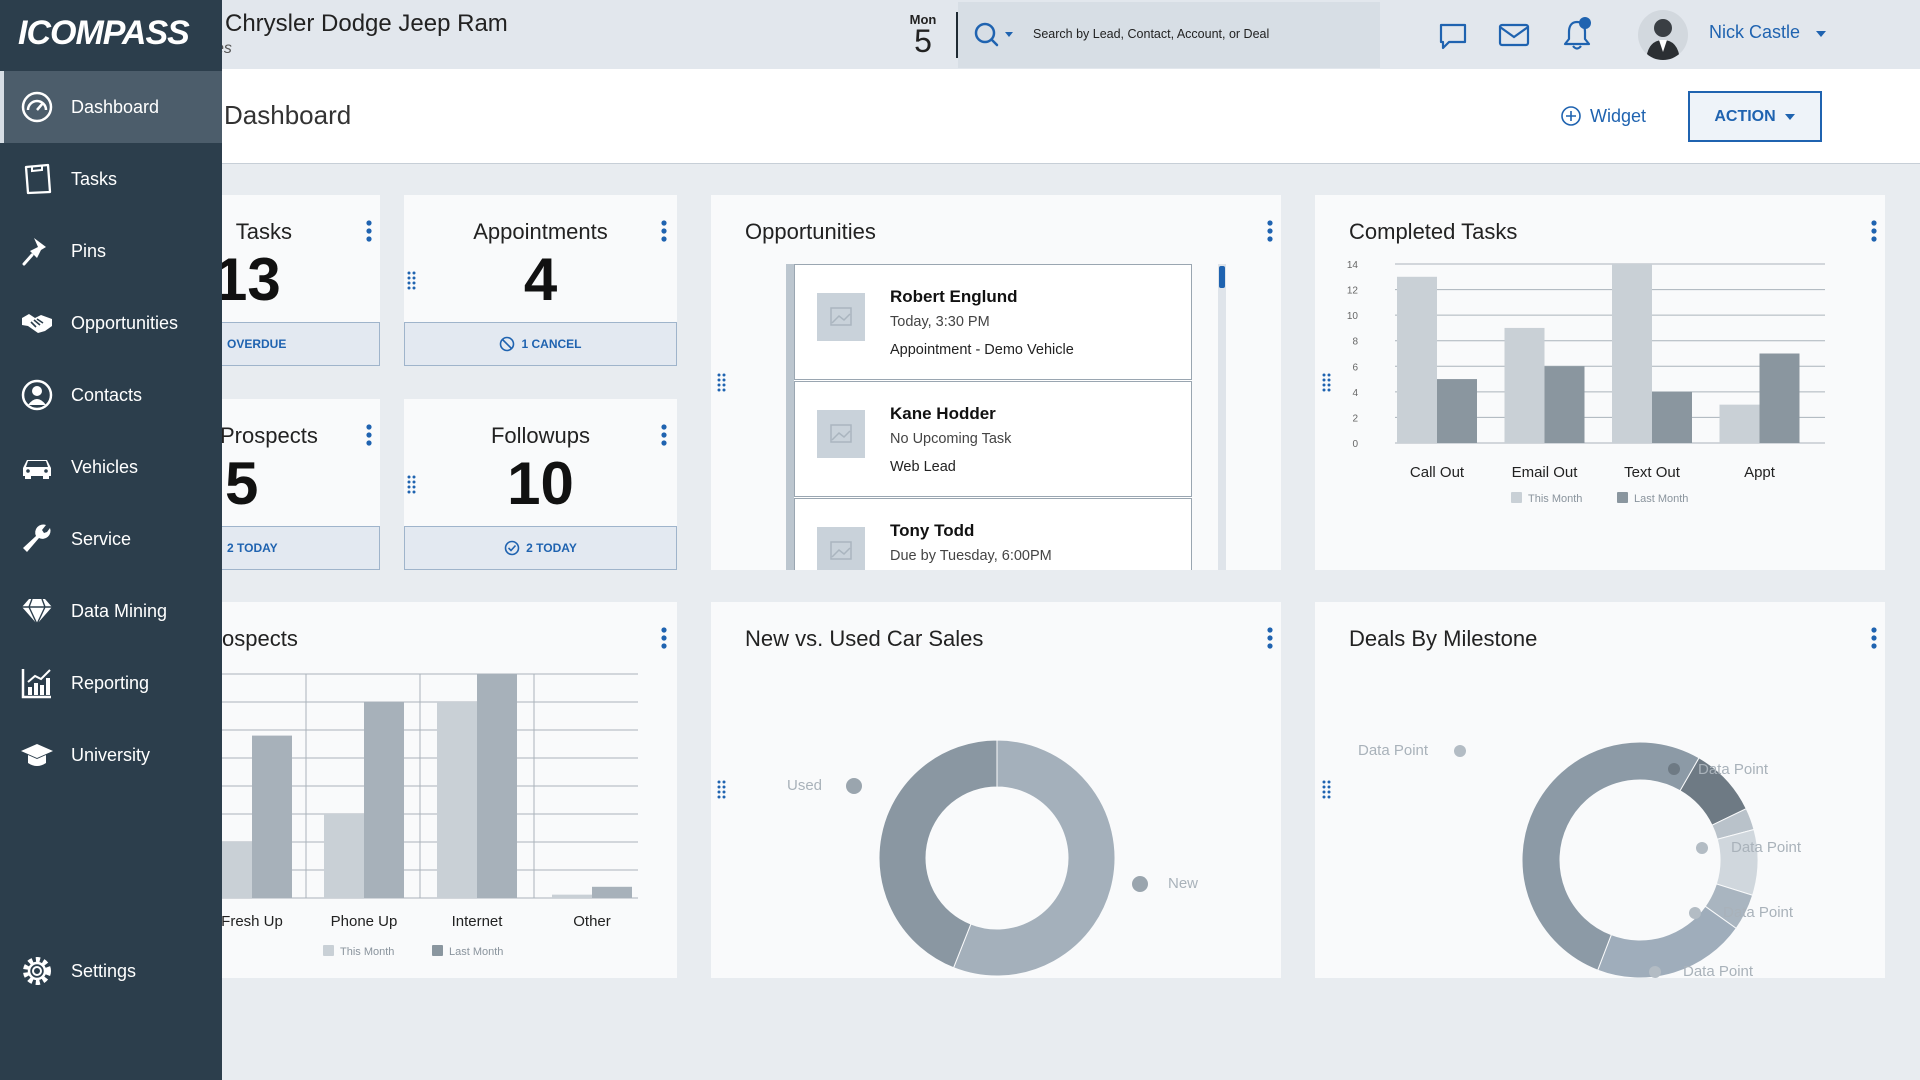  Describe the element at coordinates (36, 684) in the screenshot. I see `chart-icon` at that location.